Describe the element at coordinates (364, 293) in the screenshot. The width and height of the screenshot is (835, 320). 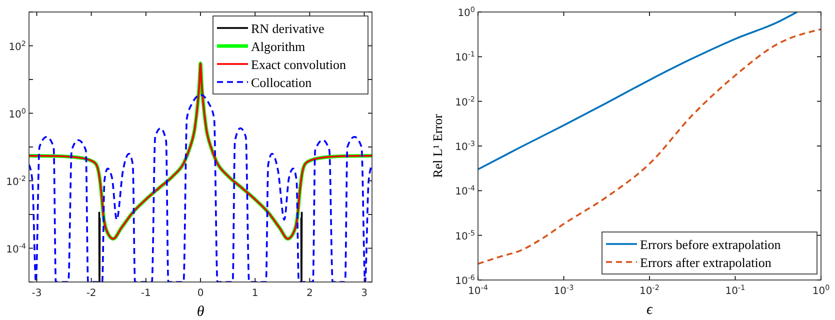
I see `x-tick-label: 3` at that location.